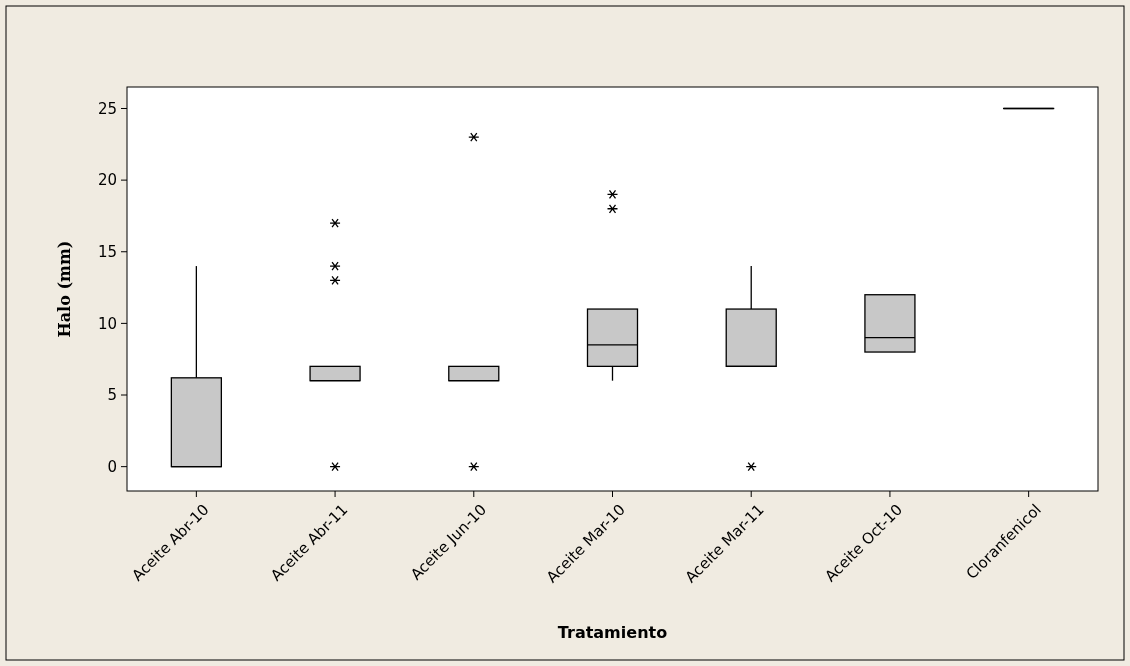 This screenshot has width=1130, height=666. I want to click on x-axis-title: Tratamiento, so click(612, 632).